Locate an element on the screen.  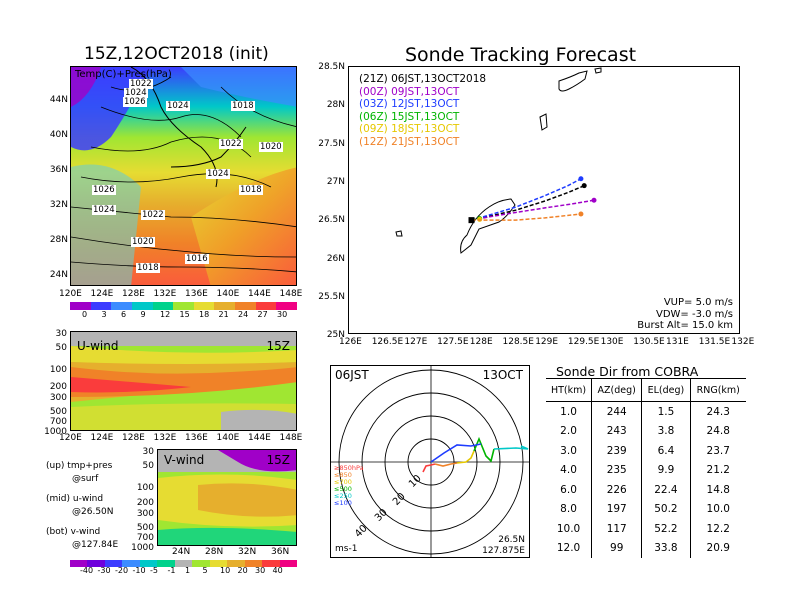
vwind-p-tick: 50 is located at coordinates (148, 466).